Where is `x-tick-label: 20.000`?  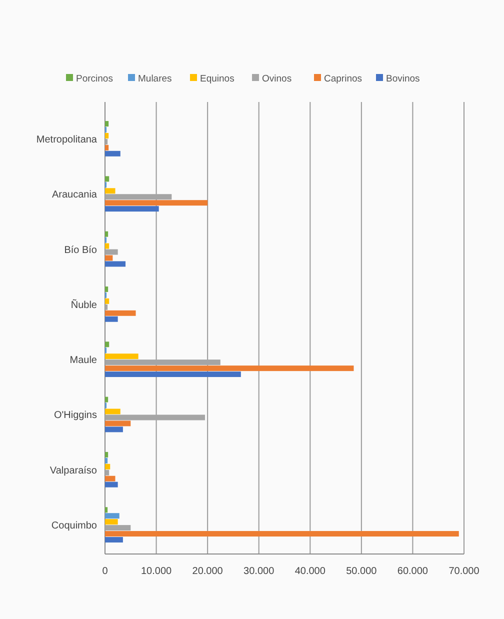
x-tick-label: 20.000 is located at coordinates (208, 571).